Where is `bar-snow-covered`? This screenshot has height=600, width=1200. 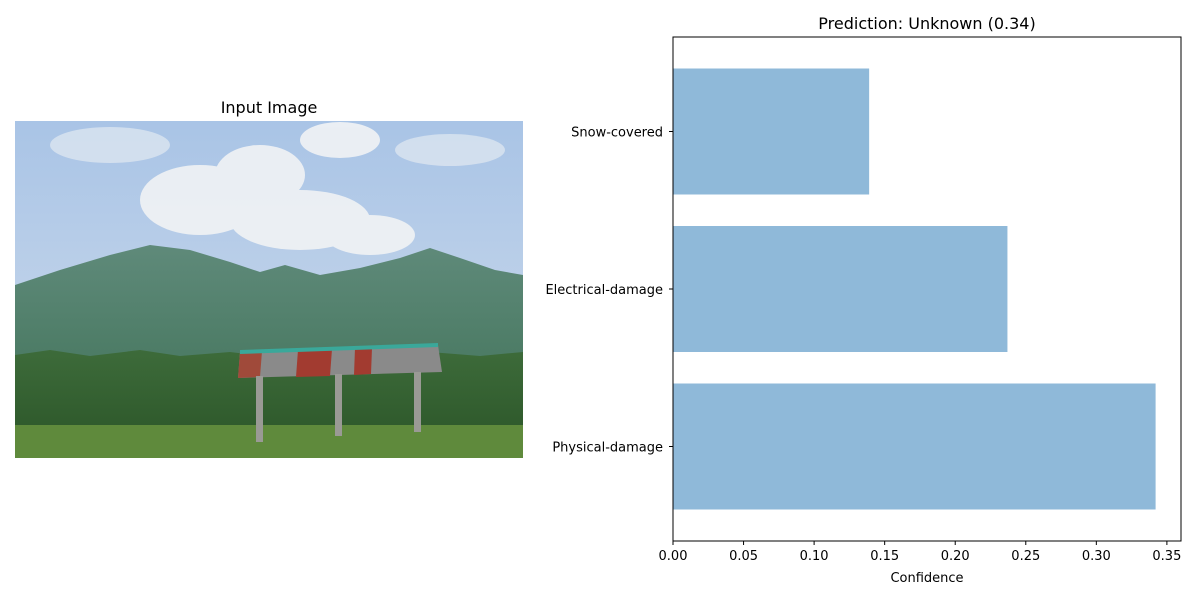 bar-snow-covered is located at coordinates (771, 131).